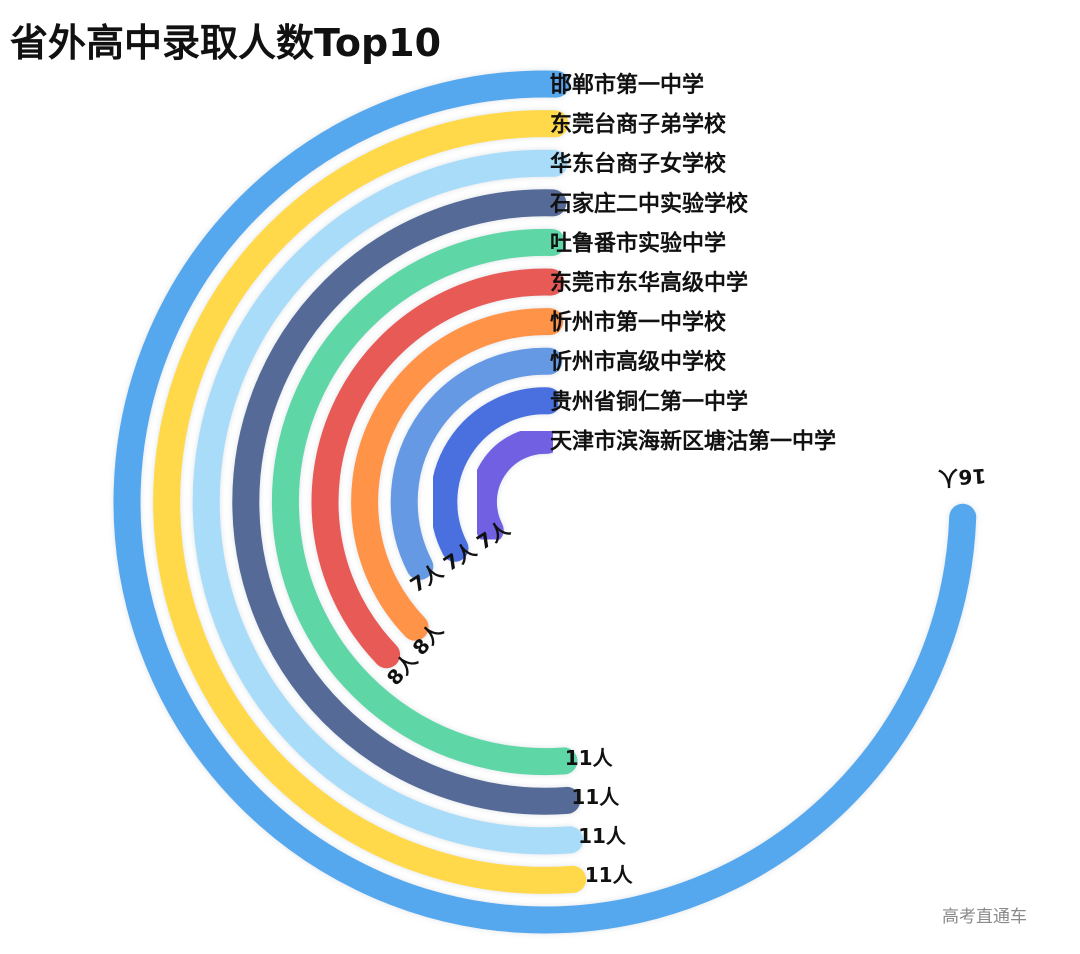  What do you see at coordinates (649, 283) in the screenshot?
I see `category-label: 东莞市东华高级中学` at bounding box center [649, 283].